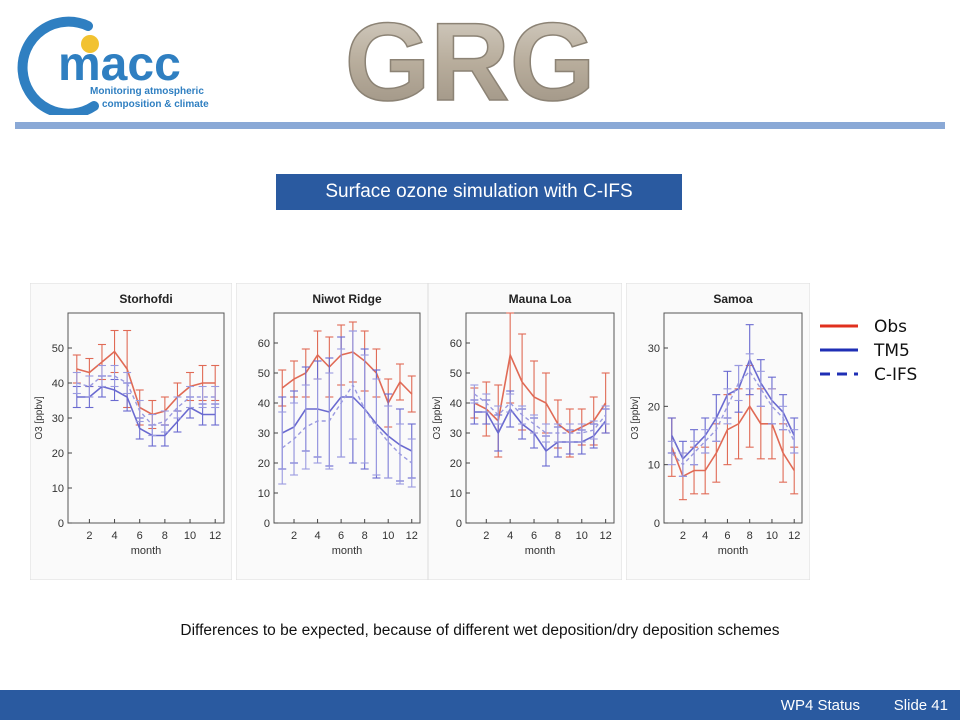 This screenshot has width=960, height=720. I want to click on niwot-ridge-ytick-label: 60, so click(264, 344).